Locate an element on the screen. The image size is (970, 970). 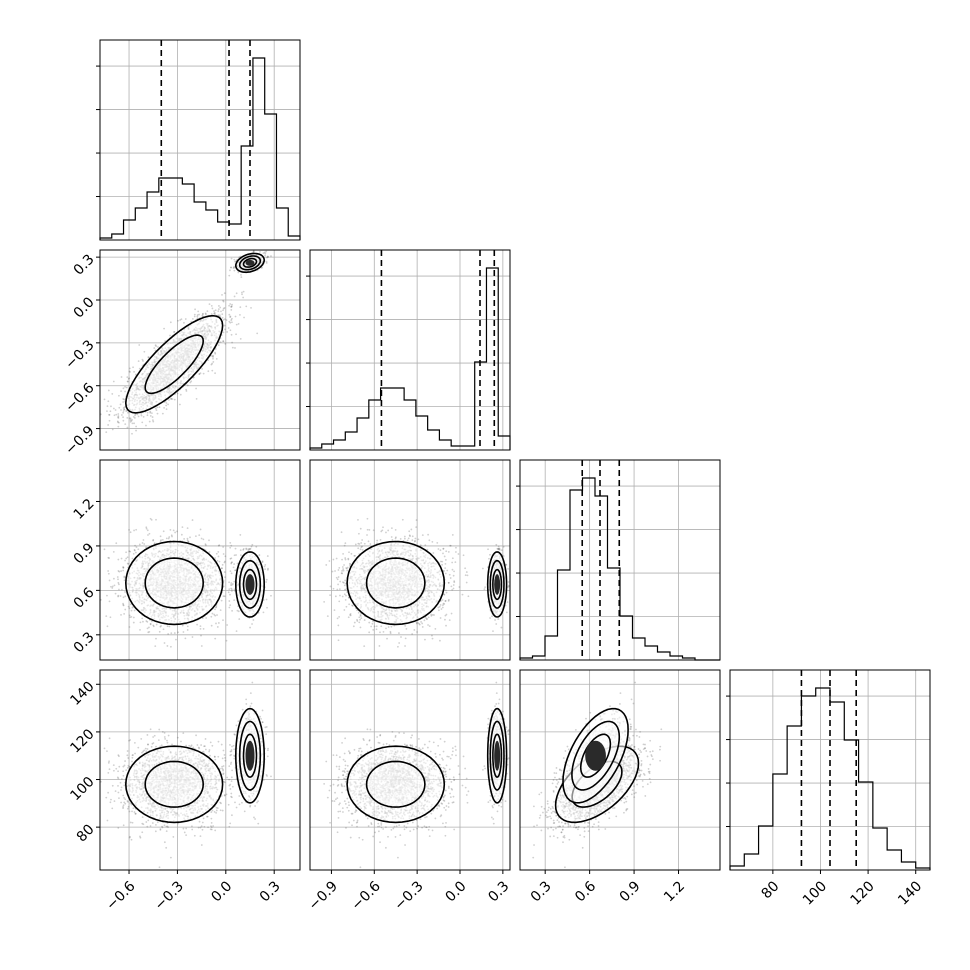
hist-panel-p3 is located at coordinates (828, 770).